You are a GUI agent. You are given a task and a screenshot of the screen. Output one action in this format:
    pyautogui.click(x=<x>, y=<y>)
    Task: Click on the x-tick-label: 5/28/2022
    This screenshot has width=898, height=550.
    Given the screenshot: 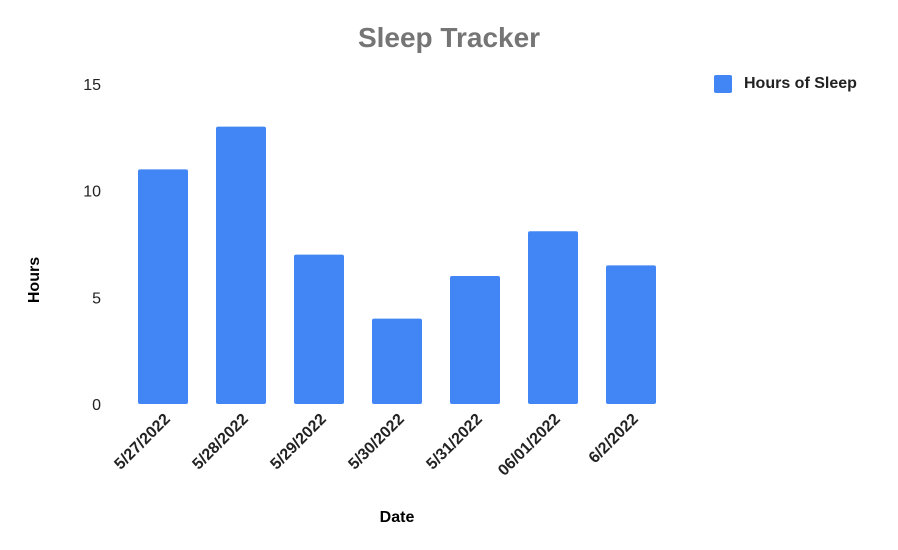 What is the action you would take?
    pyautogui.click(x=220, y=442)
    